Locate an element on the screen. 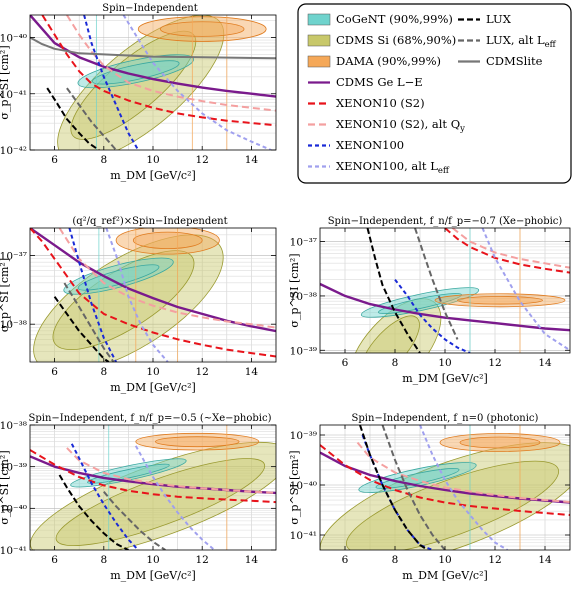 The image size is (577, 593). legend-entry-cdms_ge_le: CDMS Ge L−E is located at coordinates (365, 82).